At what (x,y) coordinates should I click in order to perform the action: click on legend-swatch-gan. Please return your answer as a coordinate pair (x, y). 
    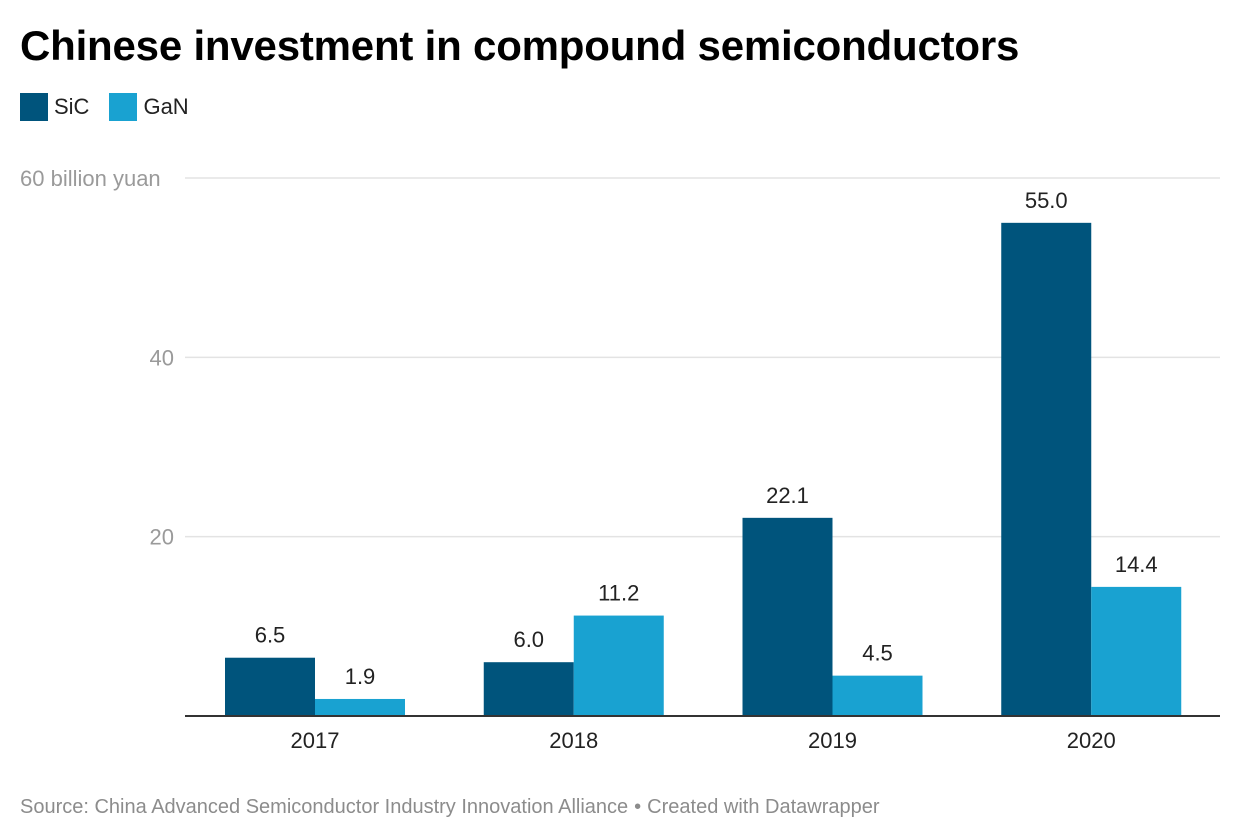
    Looking at the image, I should click on (123, 107).